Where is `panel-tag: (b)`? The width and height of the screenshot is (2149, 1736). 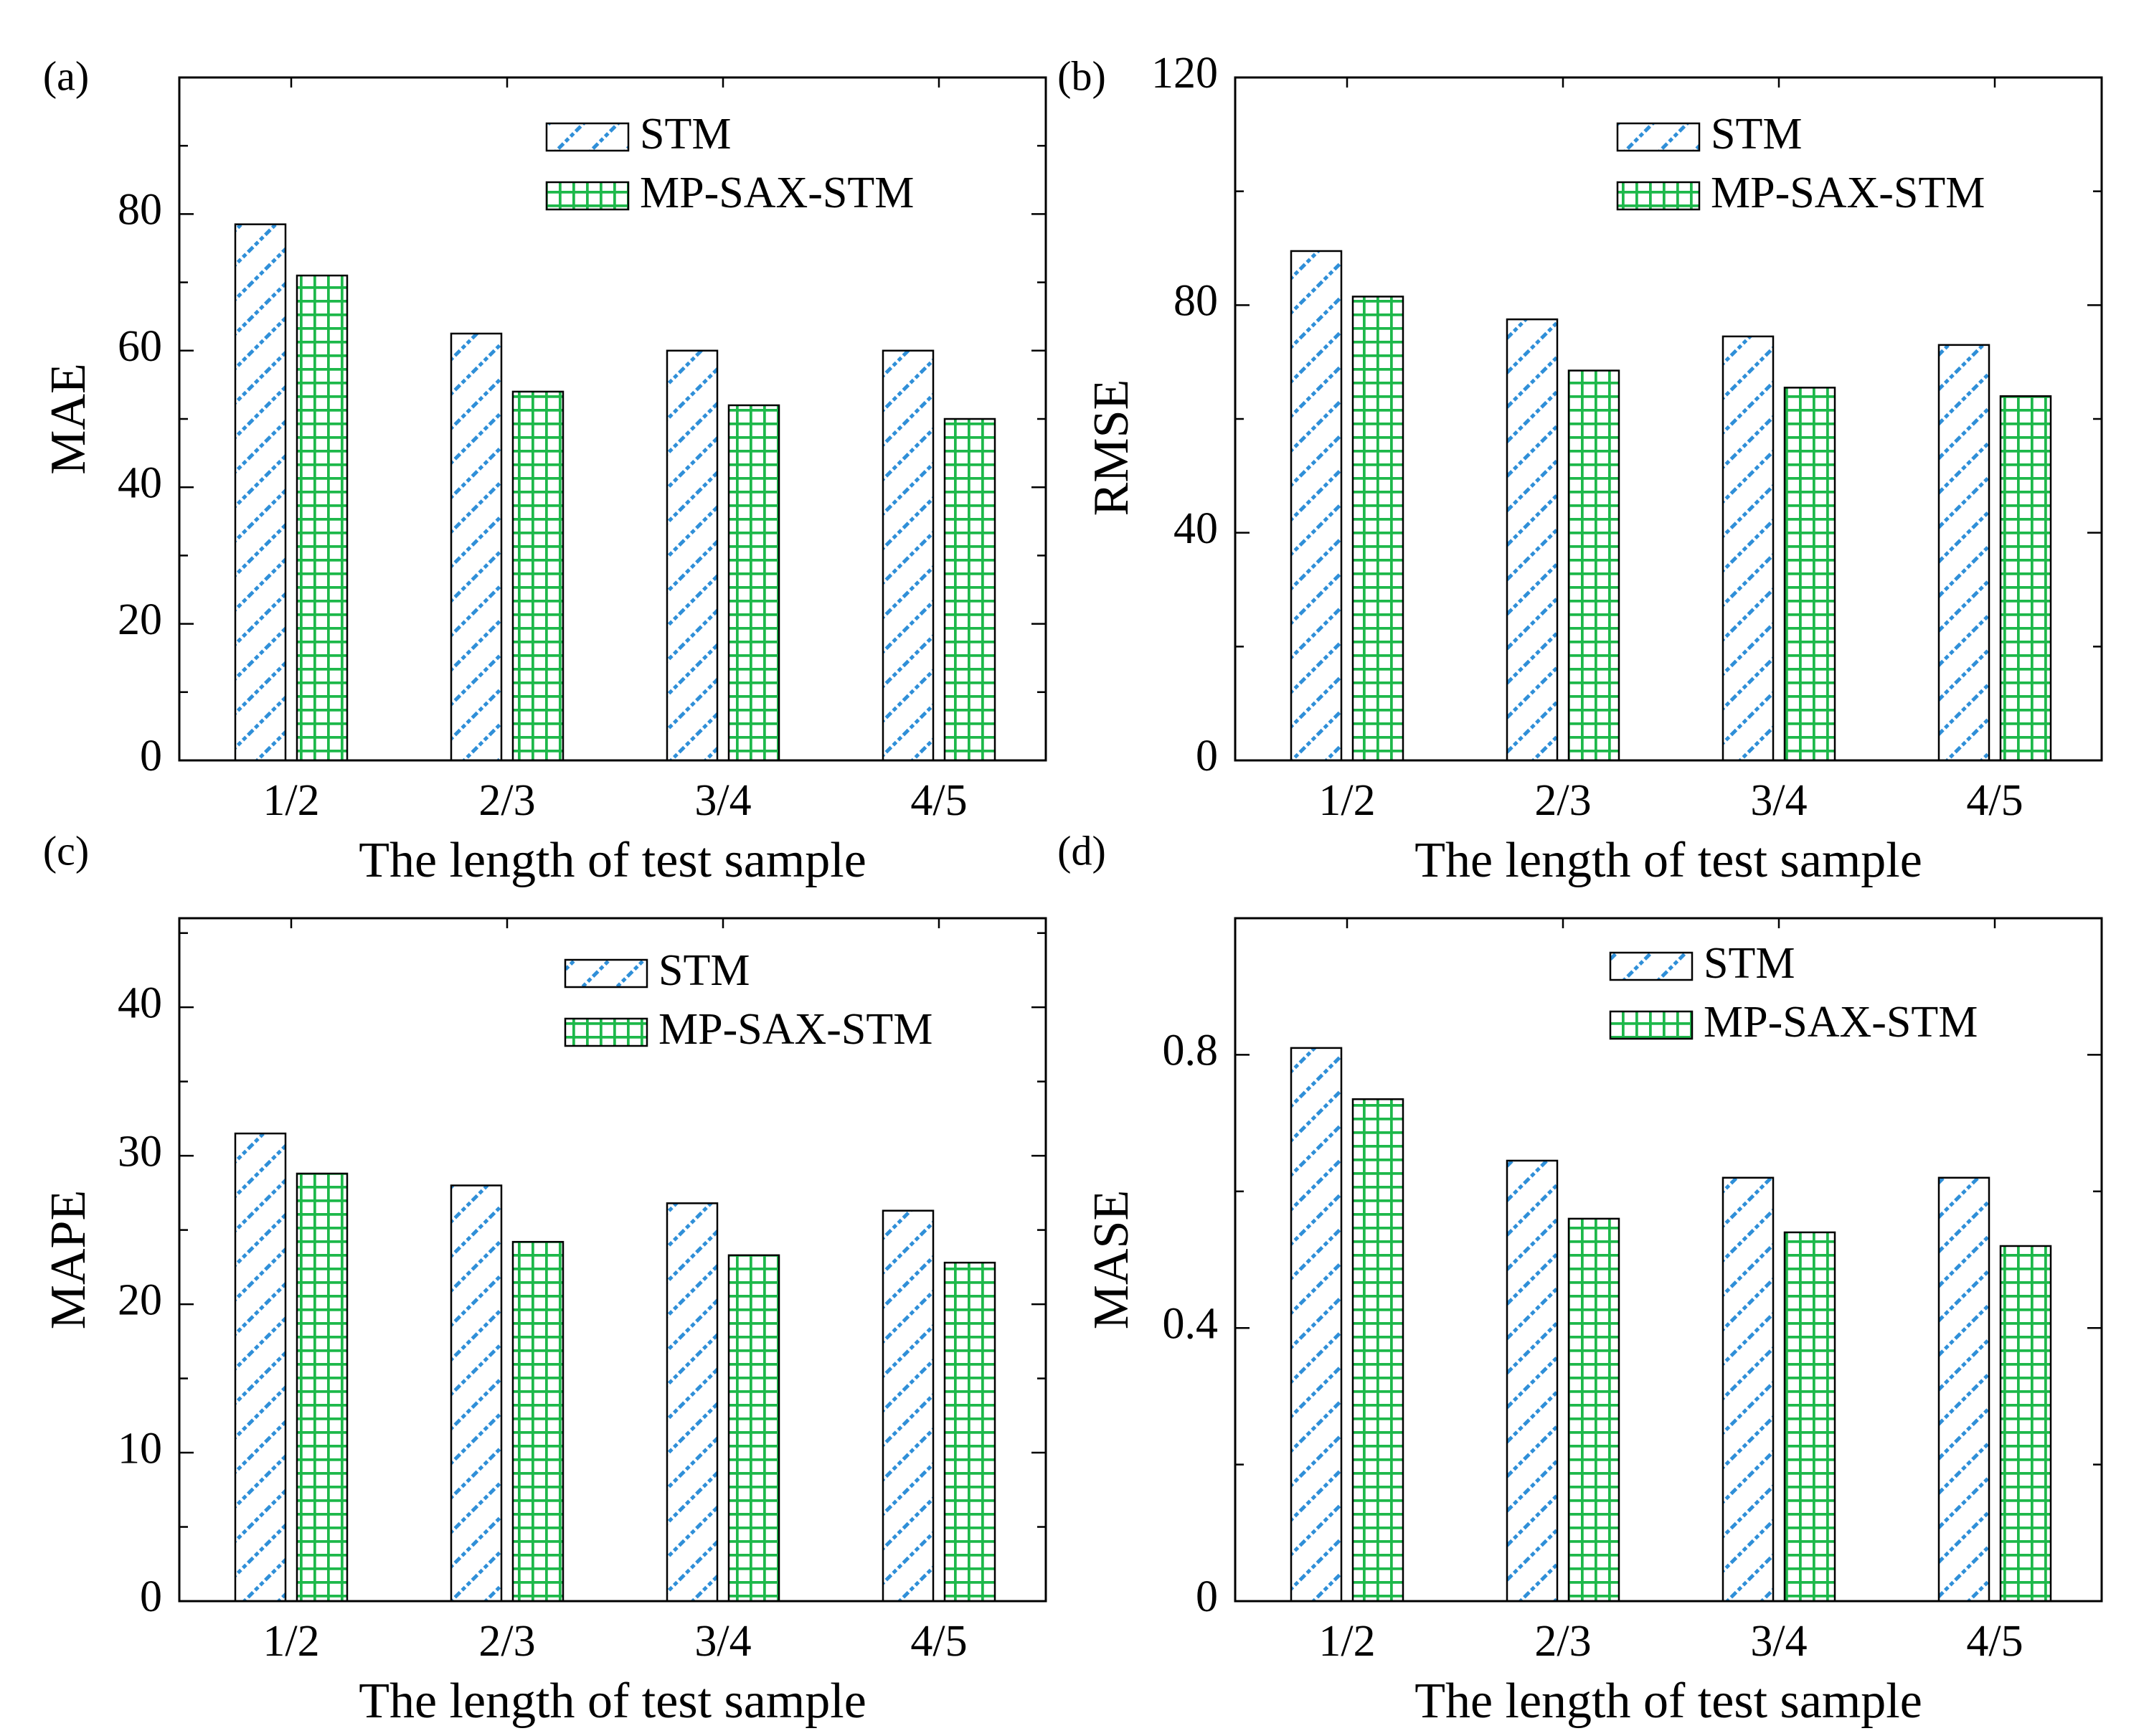
panel-tag: (b) is located at coordinates (1081, 75).